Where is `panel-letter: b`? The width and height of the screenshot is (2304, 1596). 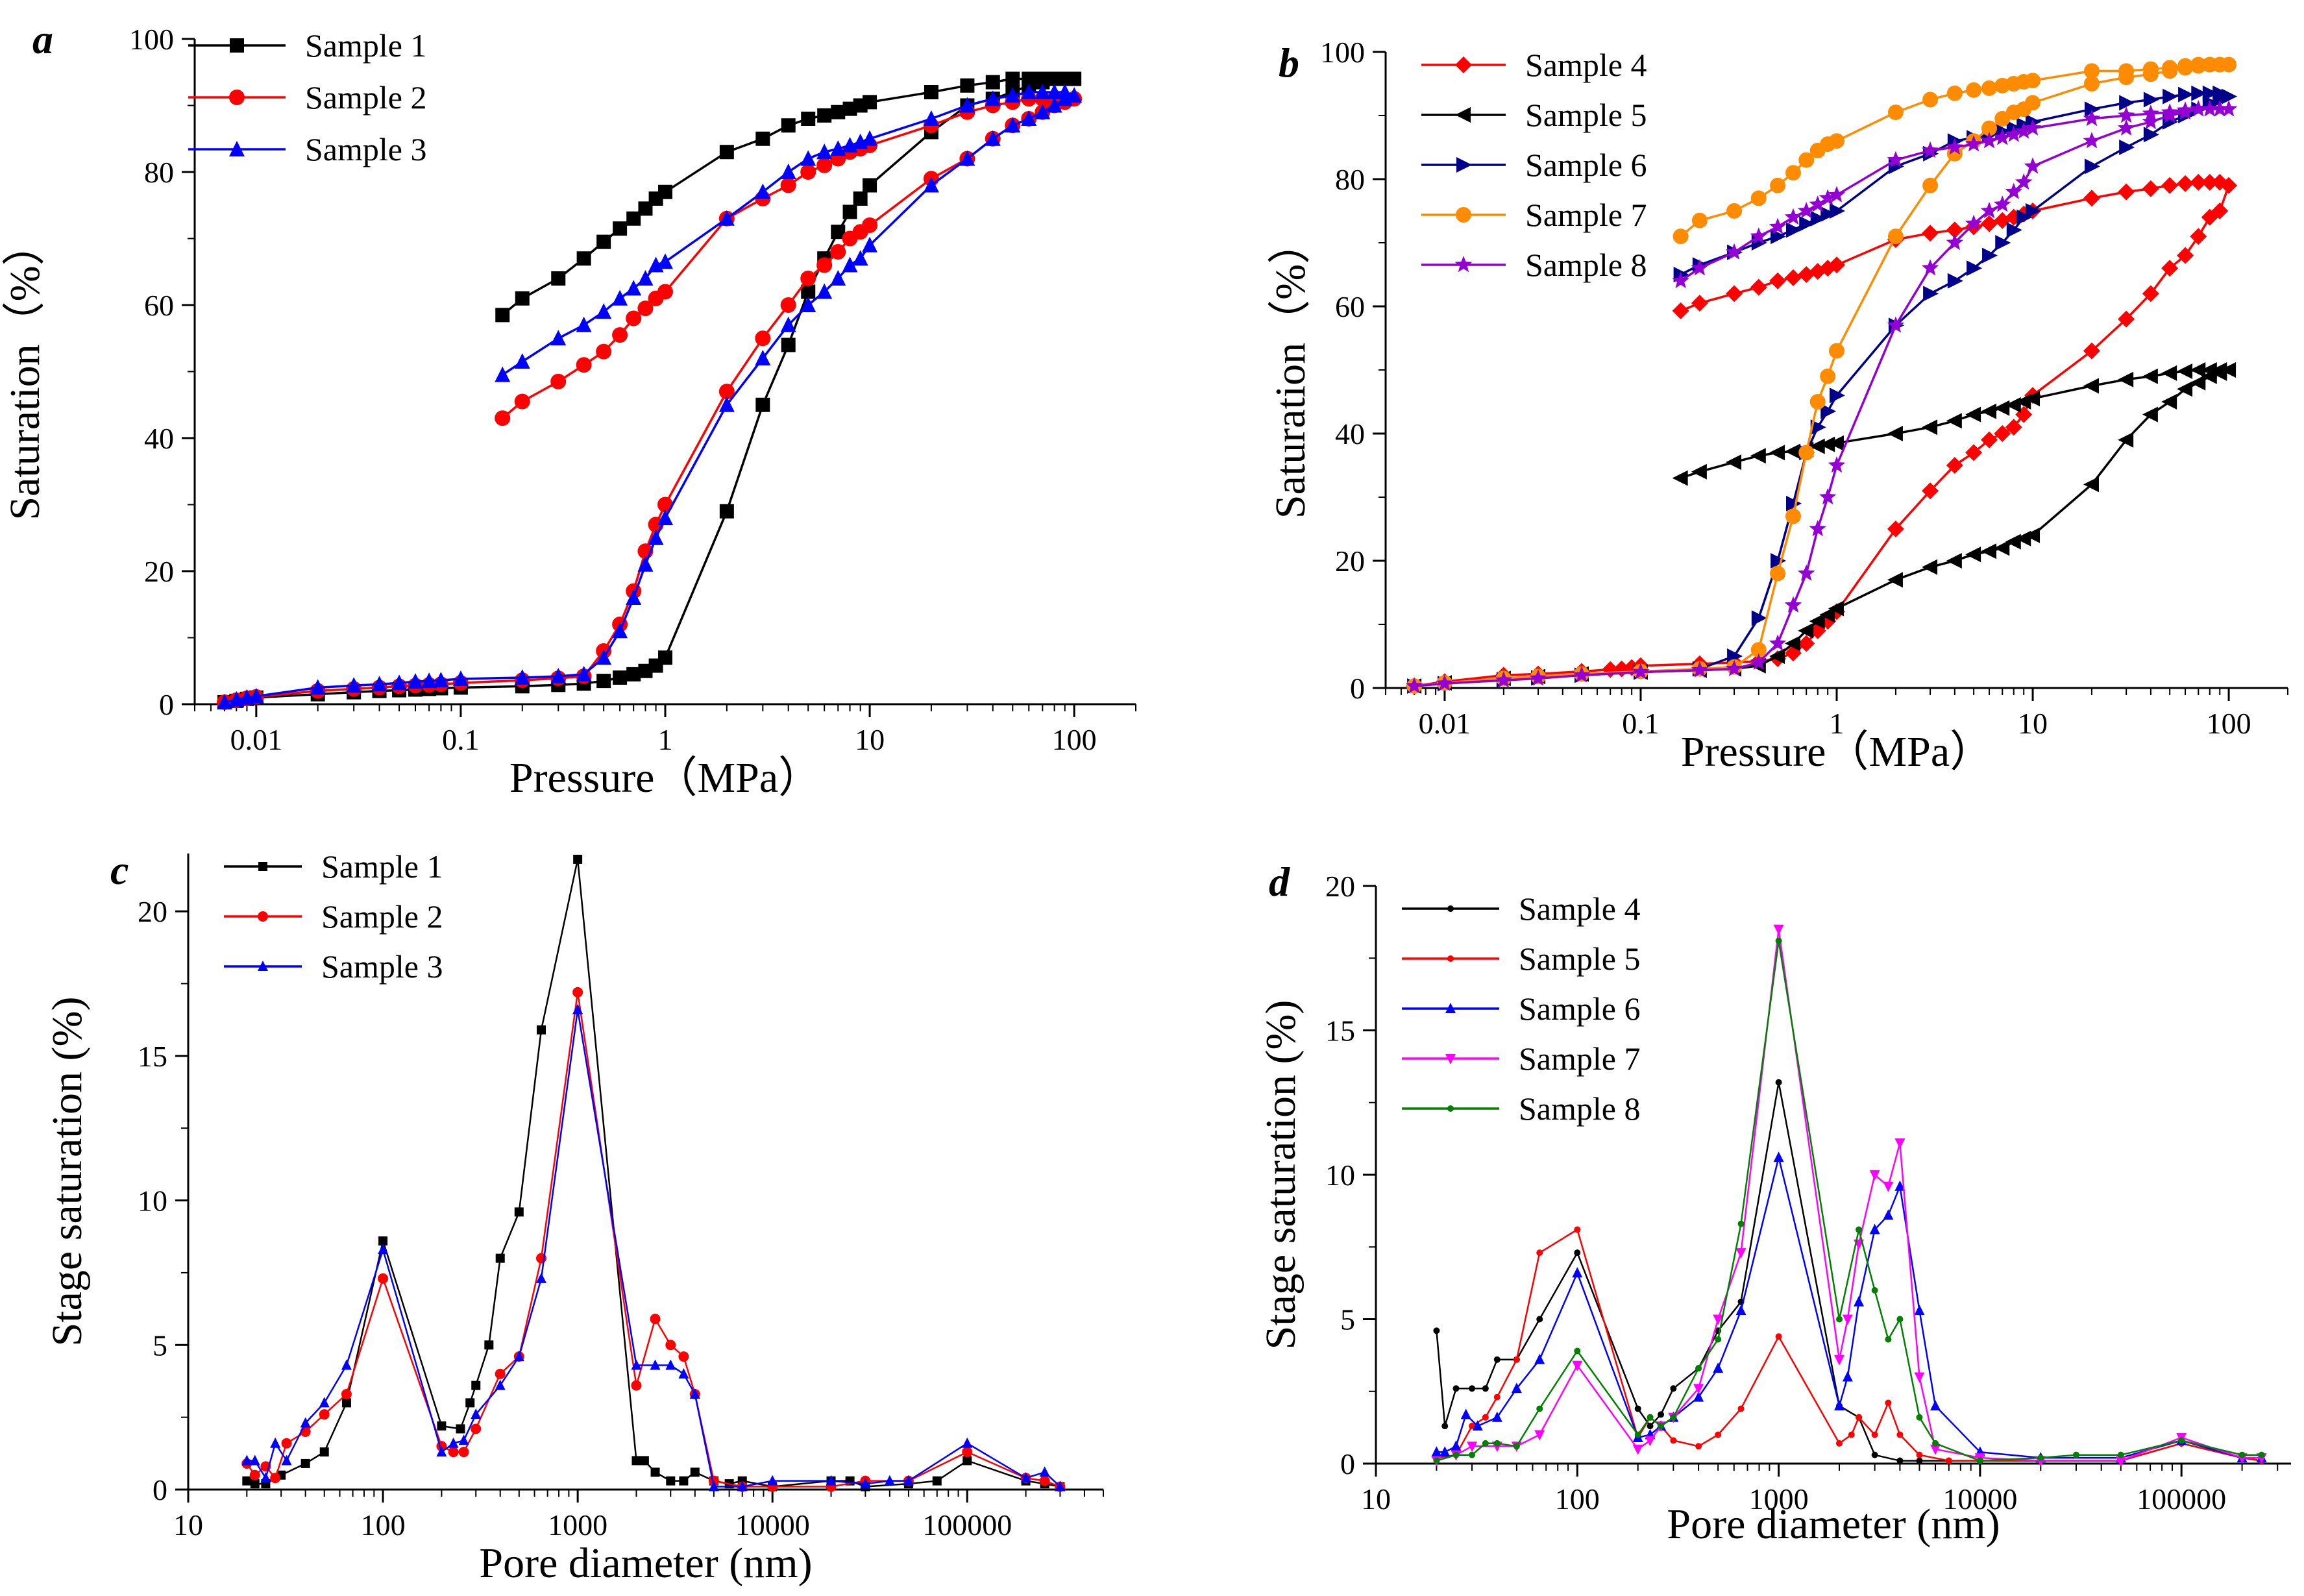 panel-letter: b is located at coordinates (1289, 63).